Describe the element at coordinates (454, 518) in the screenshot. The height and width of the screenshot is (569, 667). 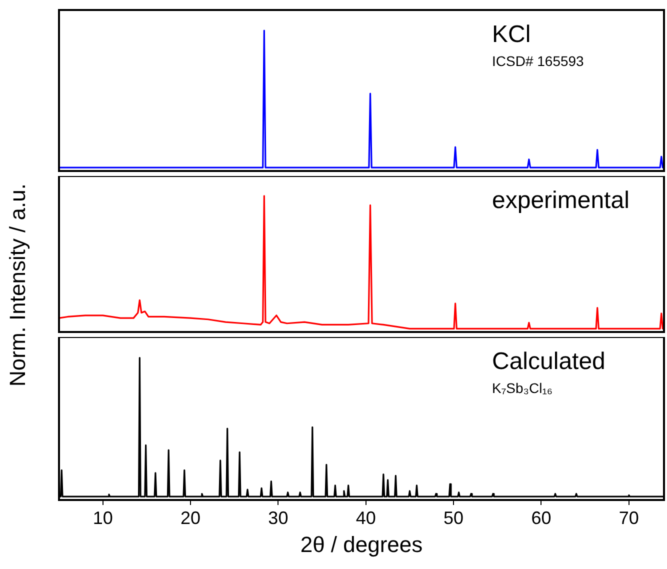
I see `x-tick-label: 50` at that location.